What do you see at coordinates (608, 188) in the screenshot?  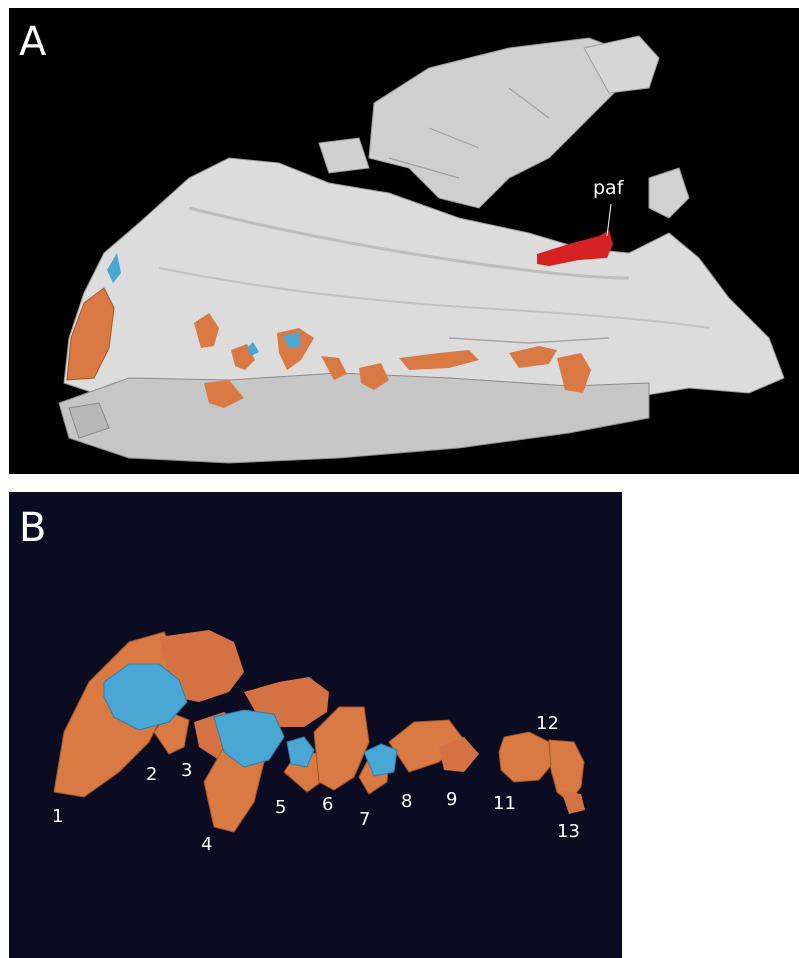 I see `paf-annotation: paf` at bounding box center [608, 188].